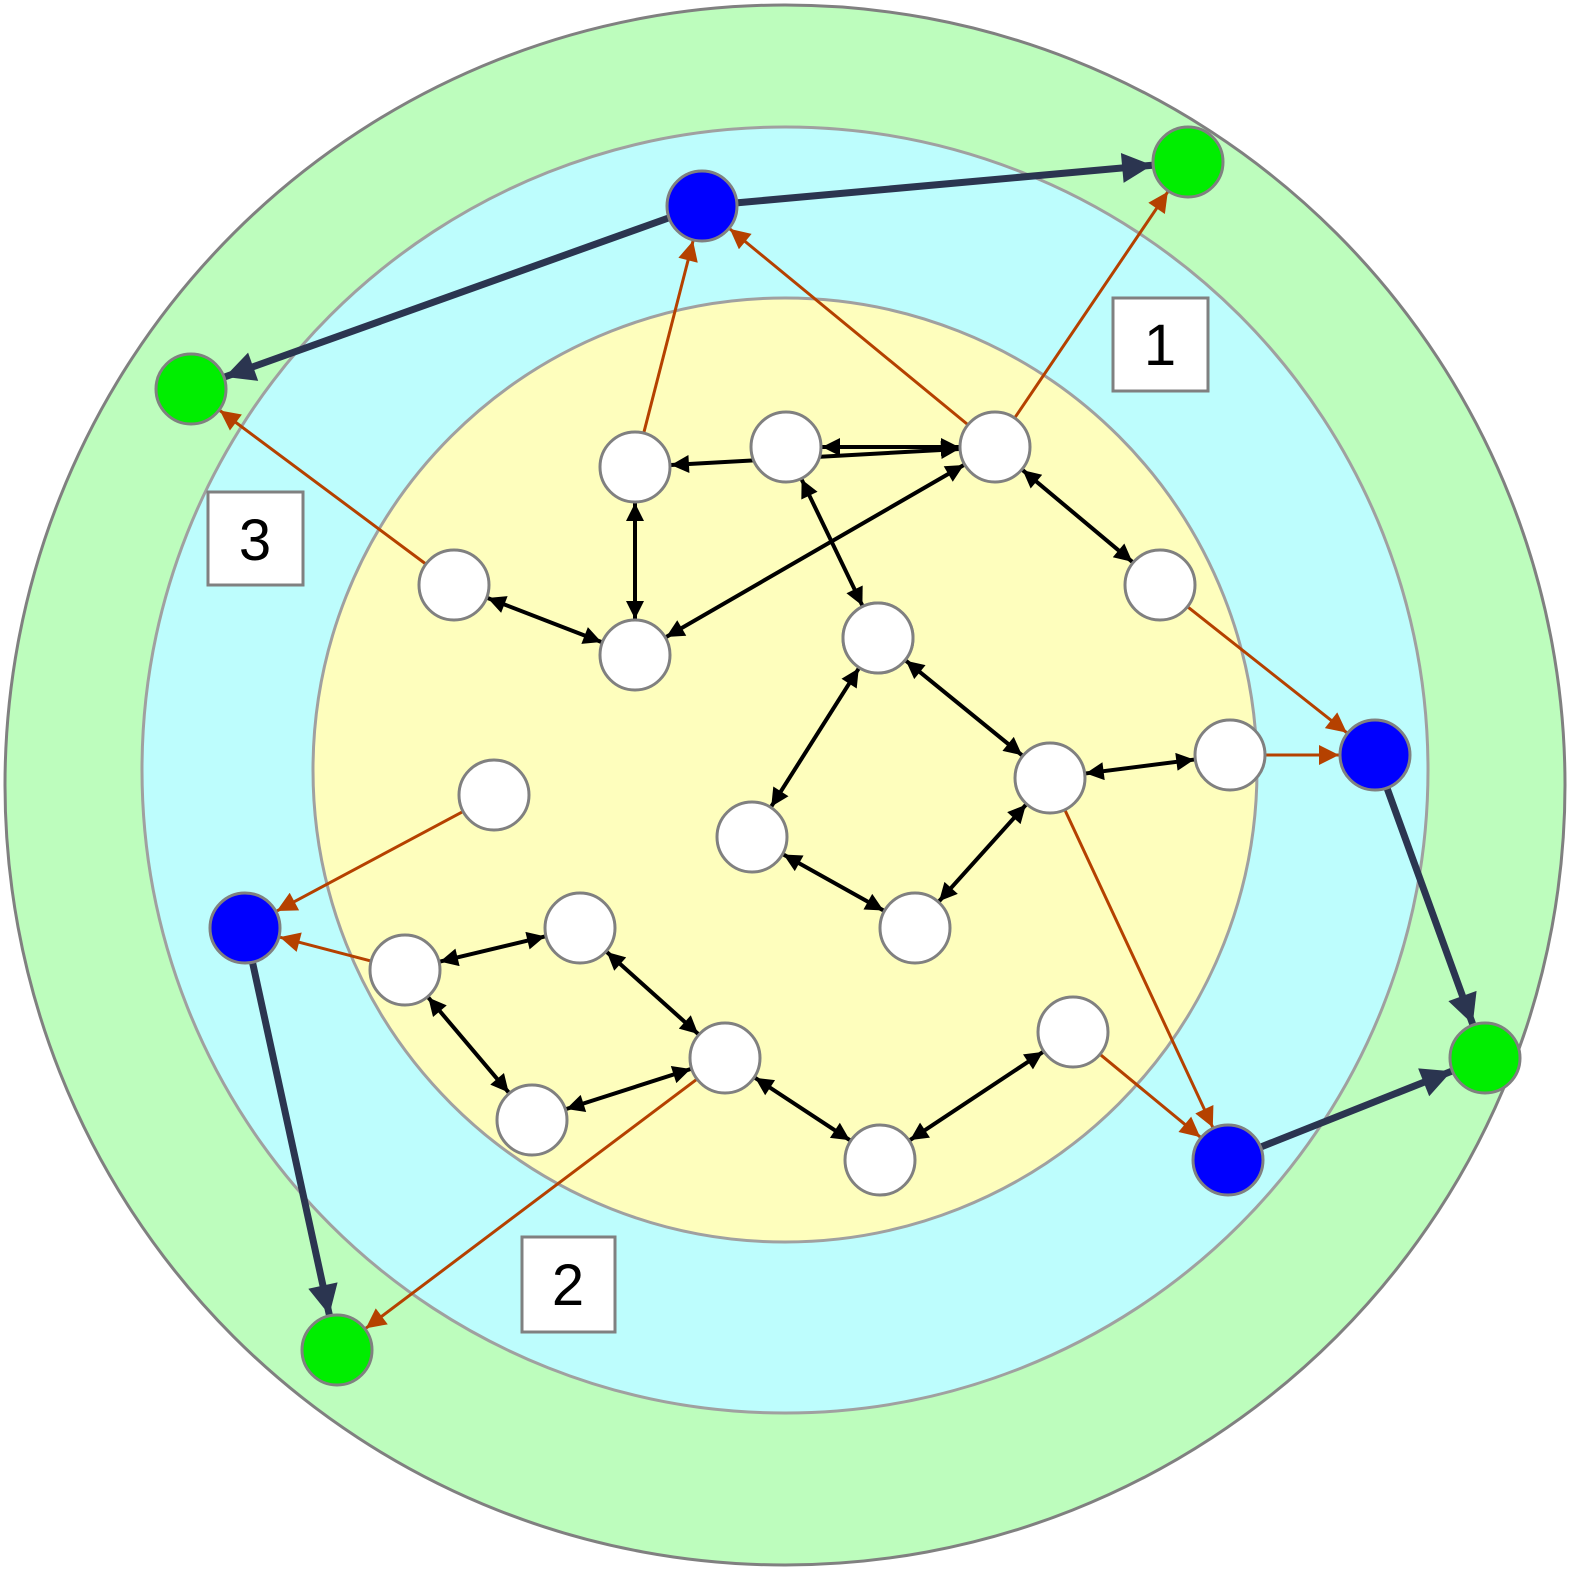  I want to click on directed-edge-w3-b1, so click(848, 326).